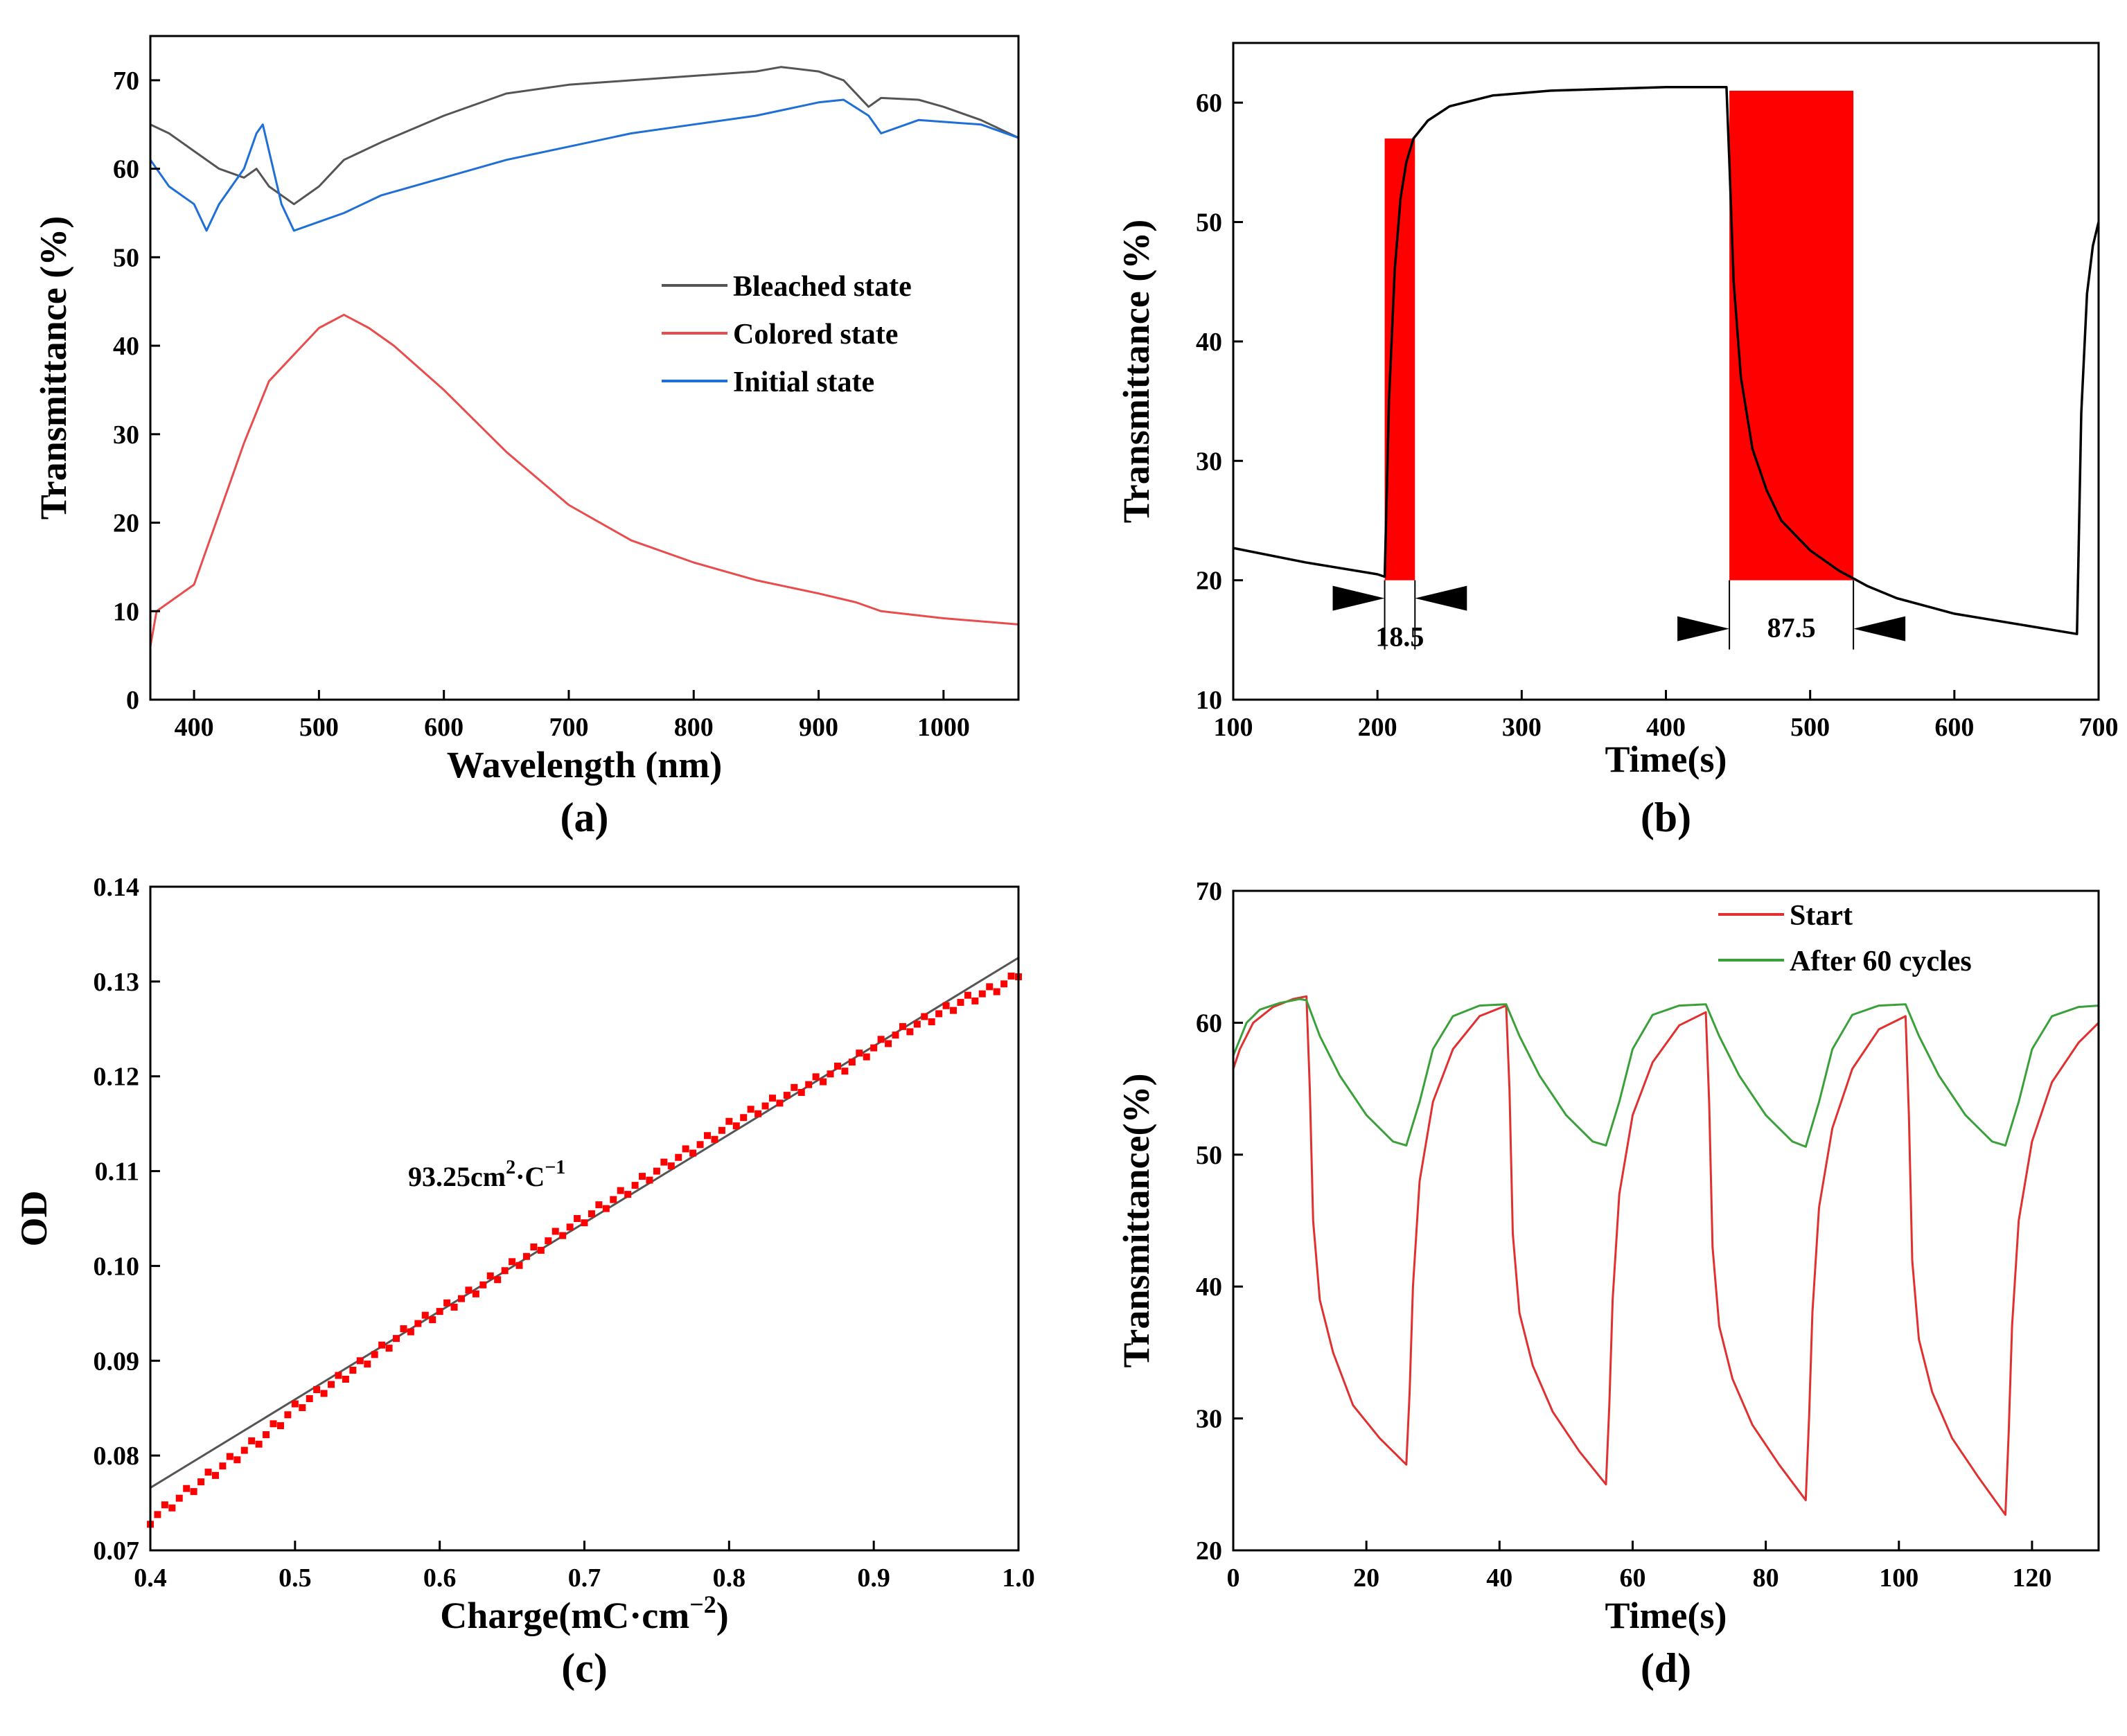 This screenshot has height=1736, width=2127. Describe the element at coordinates (1209, 1420) in the screenshot. I see `y-tick-label: 30` at that location.